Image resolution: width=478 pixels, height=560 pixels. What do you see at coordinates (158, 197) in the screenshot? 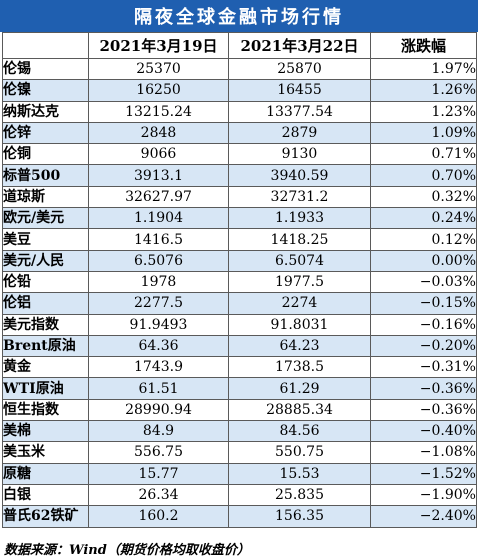
I see `row-date1-cell: 32627.97` at bounding box center [158, 197].